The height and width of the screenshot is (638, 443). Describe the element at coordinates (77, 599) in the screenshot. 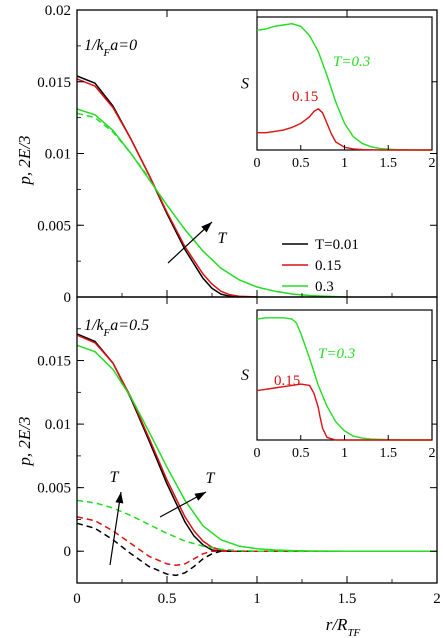

I see `x-tick-label: 0` at that location.